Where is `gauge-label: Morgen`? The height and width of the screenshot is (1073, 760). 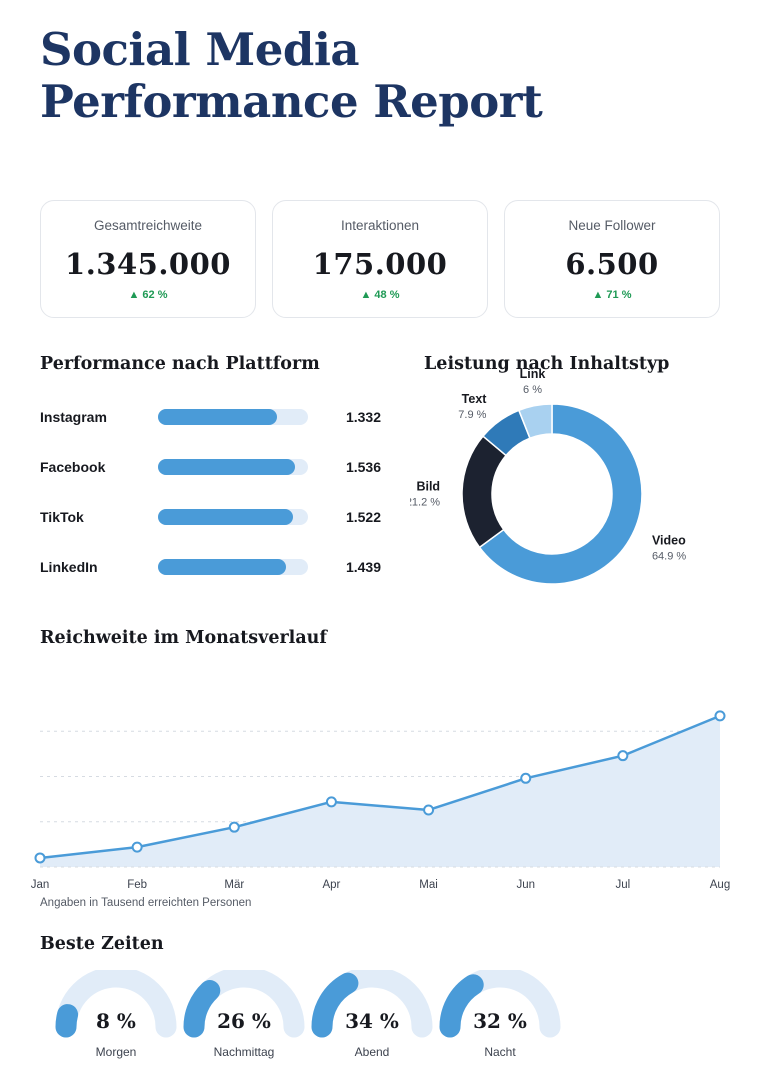 gauge-label: Morgen is located at coordinates (116, 1052).